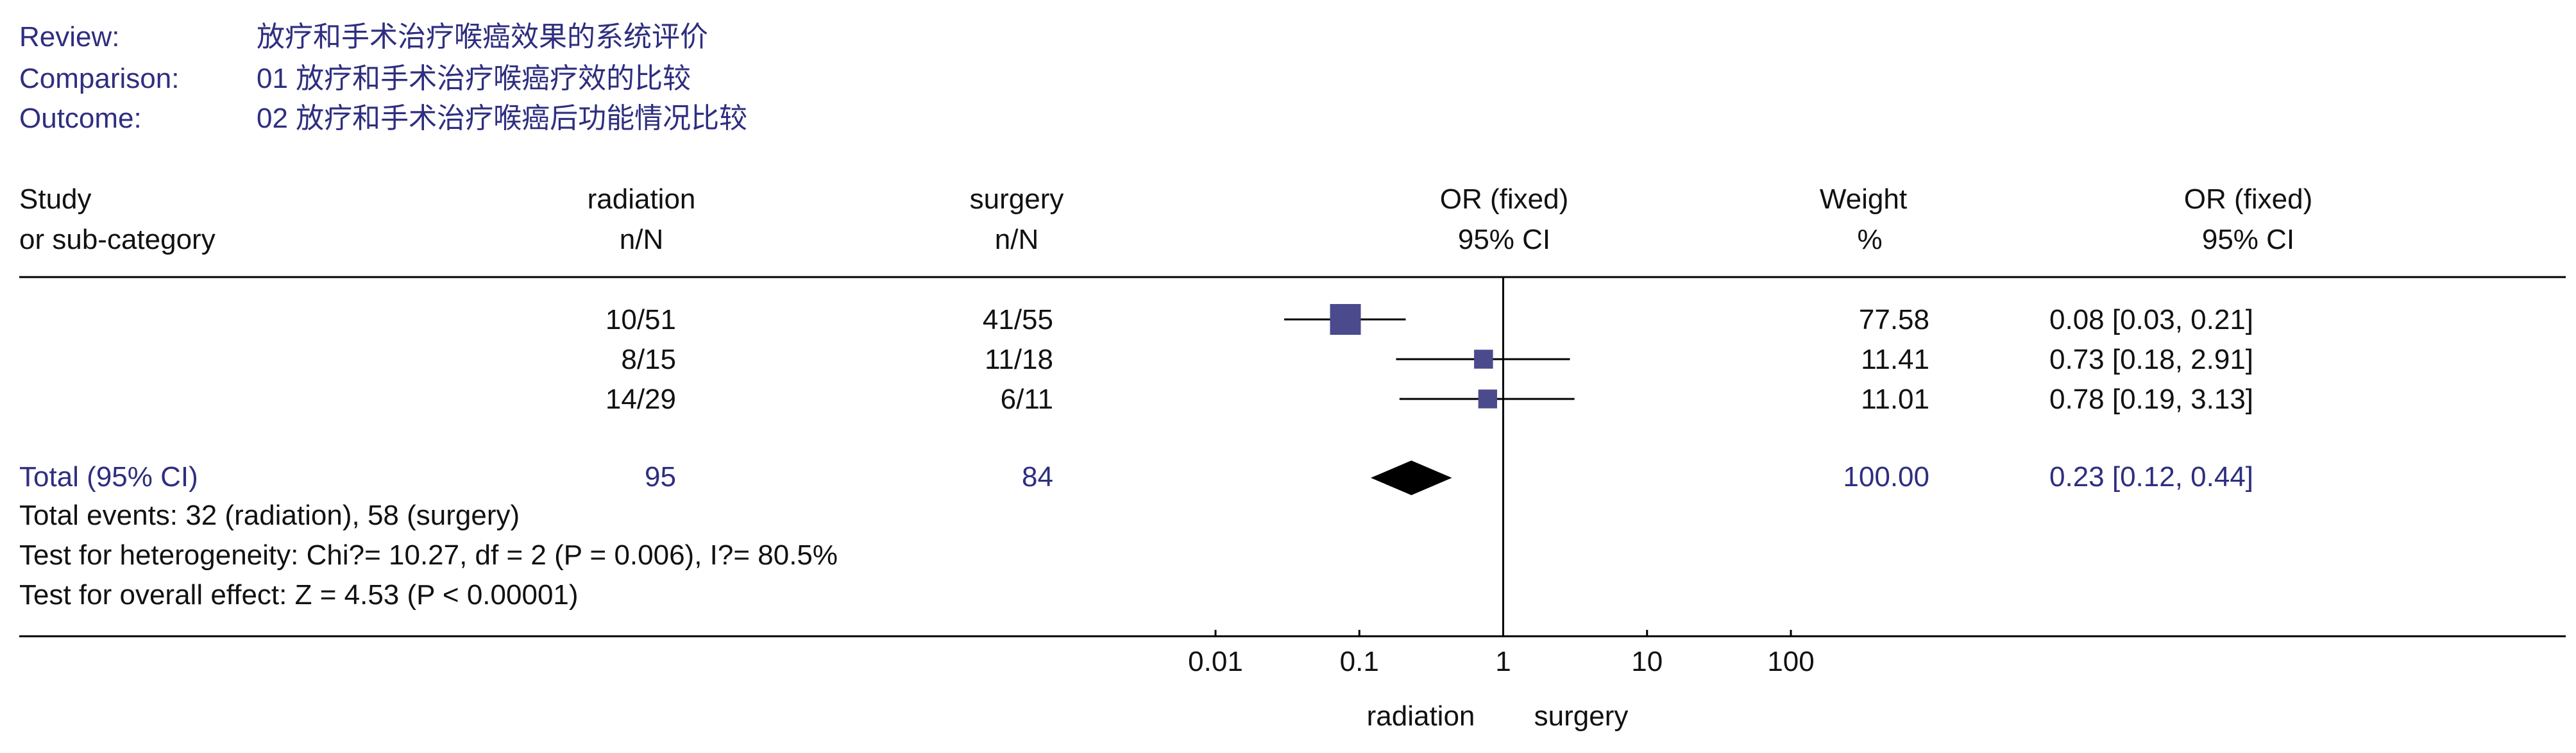  What do you see at coordinates (1429, 319) in the screenshot?
I see `study-row: 10/51 41/55 77.58 0.08 [0.03, 0.21]` at bounding box center [1429, 319].